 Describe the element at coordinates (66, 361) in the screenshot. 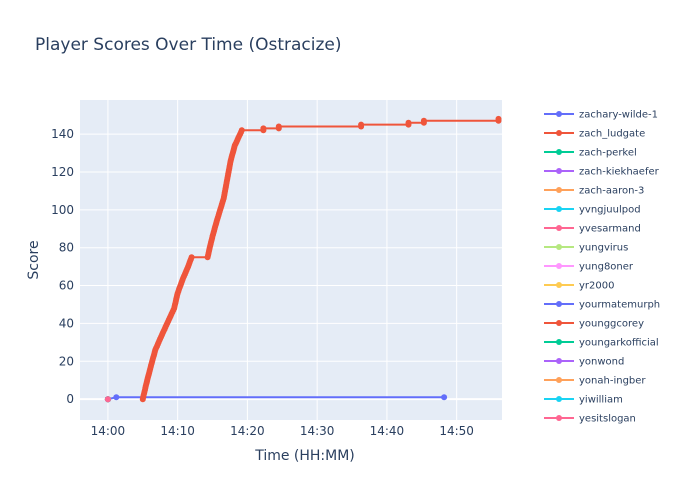

I see `y-tick-label: 20` at that location.